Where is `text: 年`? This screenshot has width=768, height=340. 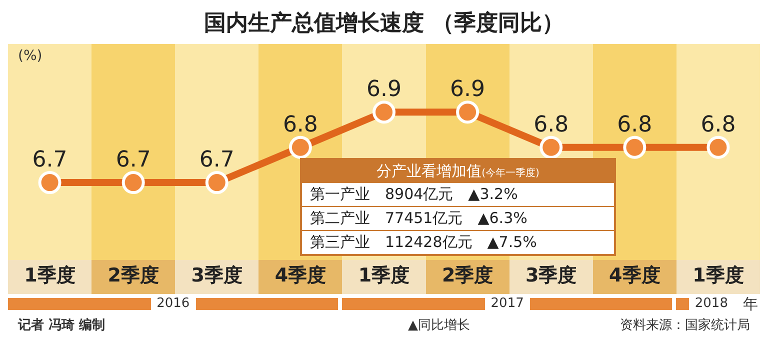 text: 年 is located at coordinates (750, 304).